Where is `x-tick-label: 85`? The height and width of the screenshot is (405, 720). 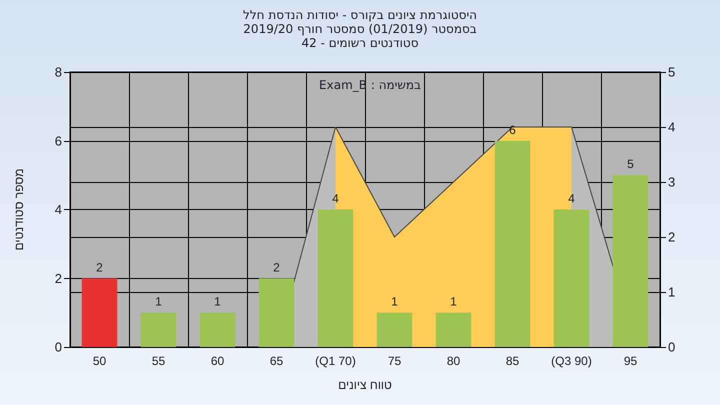 x-tick-label: 85 is located at coordinates (513, 361).